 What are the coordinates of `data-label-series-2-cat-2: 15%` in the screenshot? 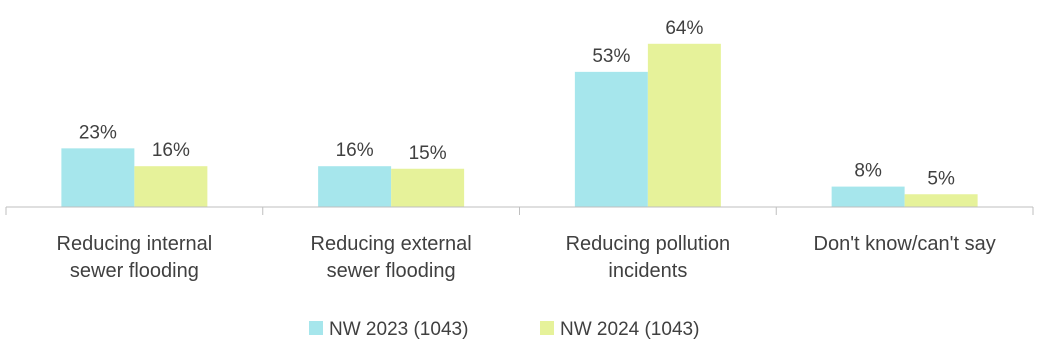 It's located at (428, 153).